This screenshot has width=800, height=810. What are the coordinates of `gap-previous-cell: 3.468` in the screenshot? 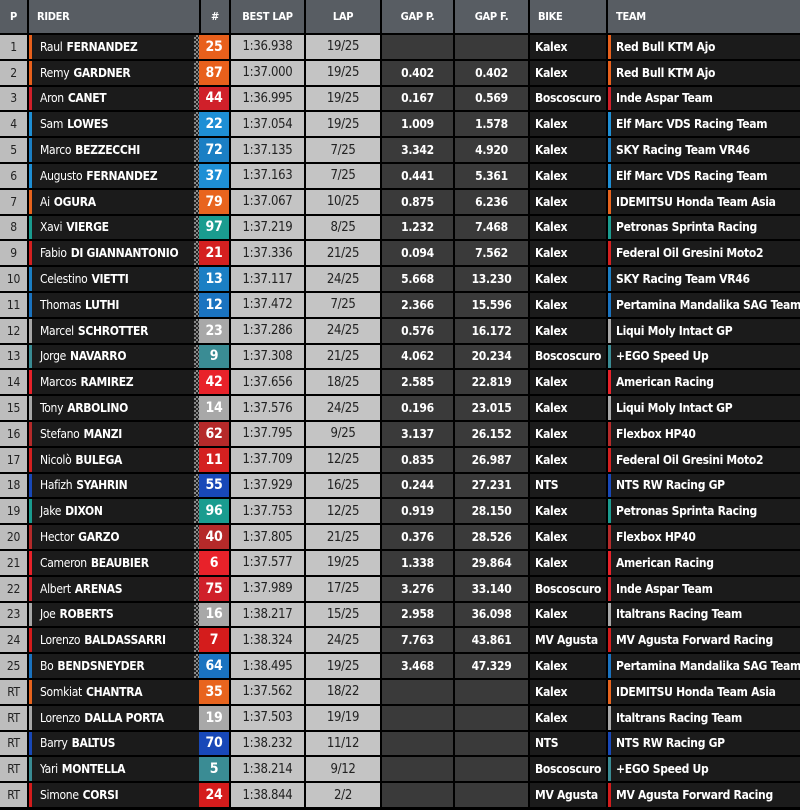 It's located at (417, 666).